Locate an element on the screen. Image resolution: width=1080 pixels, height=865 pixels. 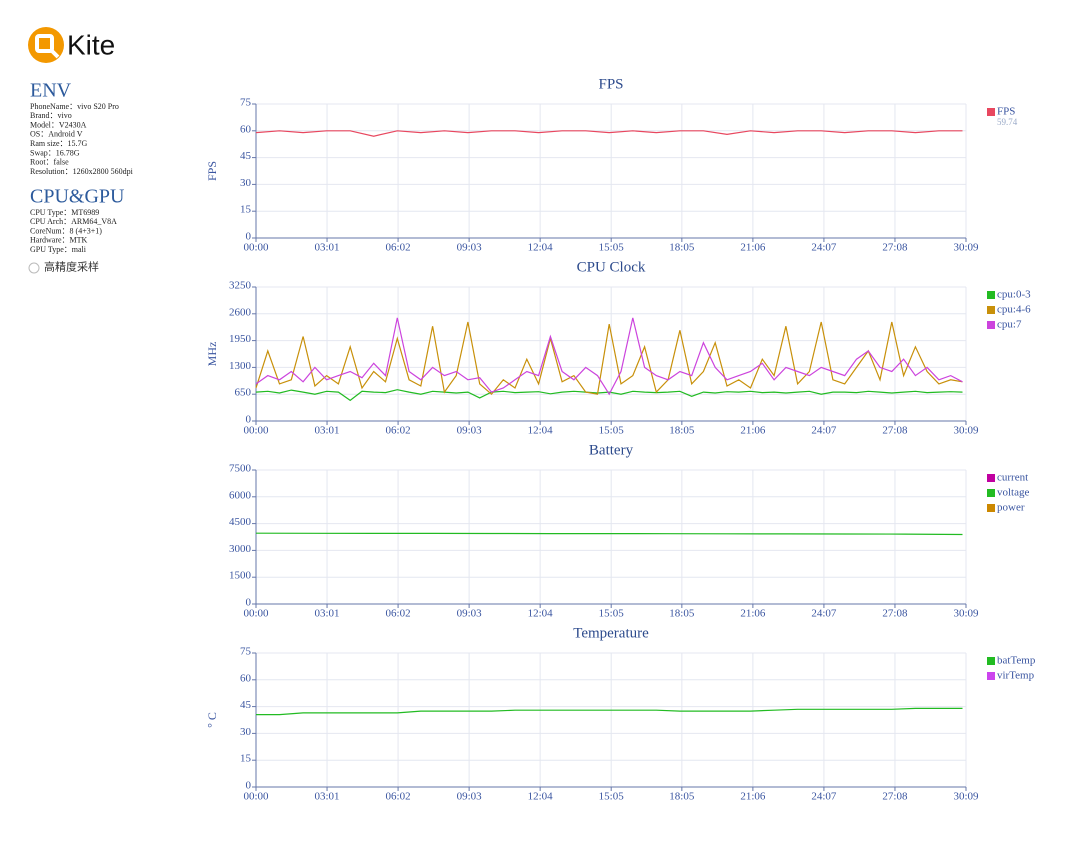
y-tick-label: 650 is located at coordinates (243, 393).